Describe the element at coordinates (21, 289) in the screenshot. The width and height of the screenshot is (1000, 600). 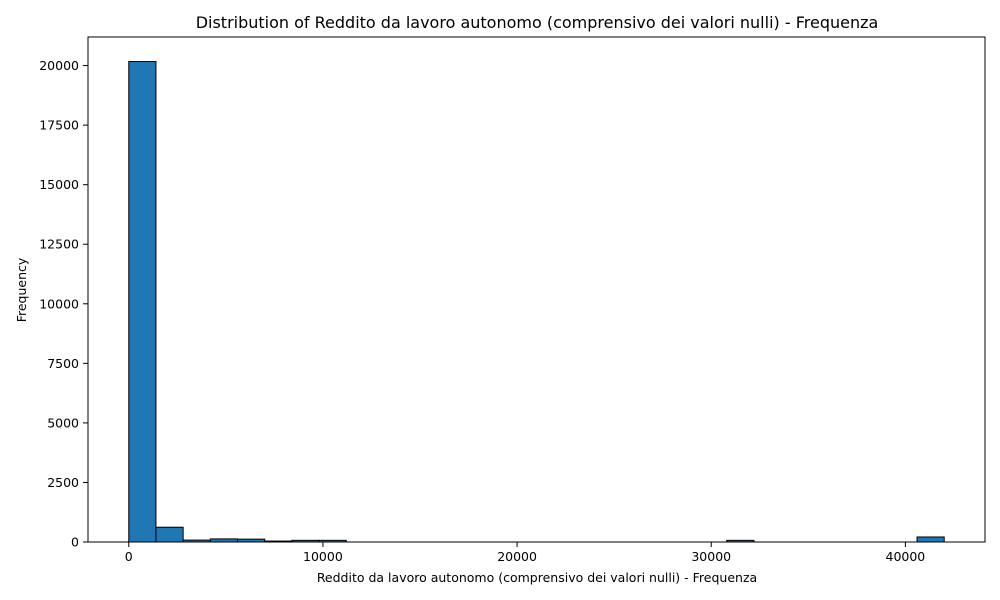
I see `y-axis-label: Frequency` at that location.